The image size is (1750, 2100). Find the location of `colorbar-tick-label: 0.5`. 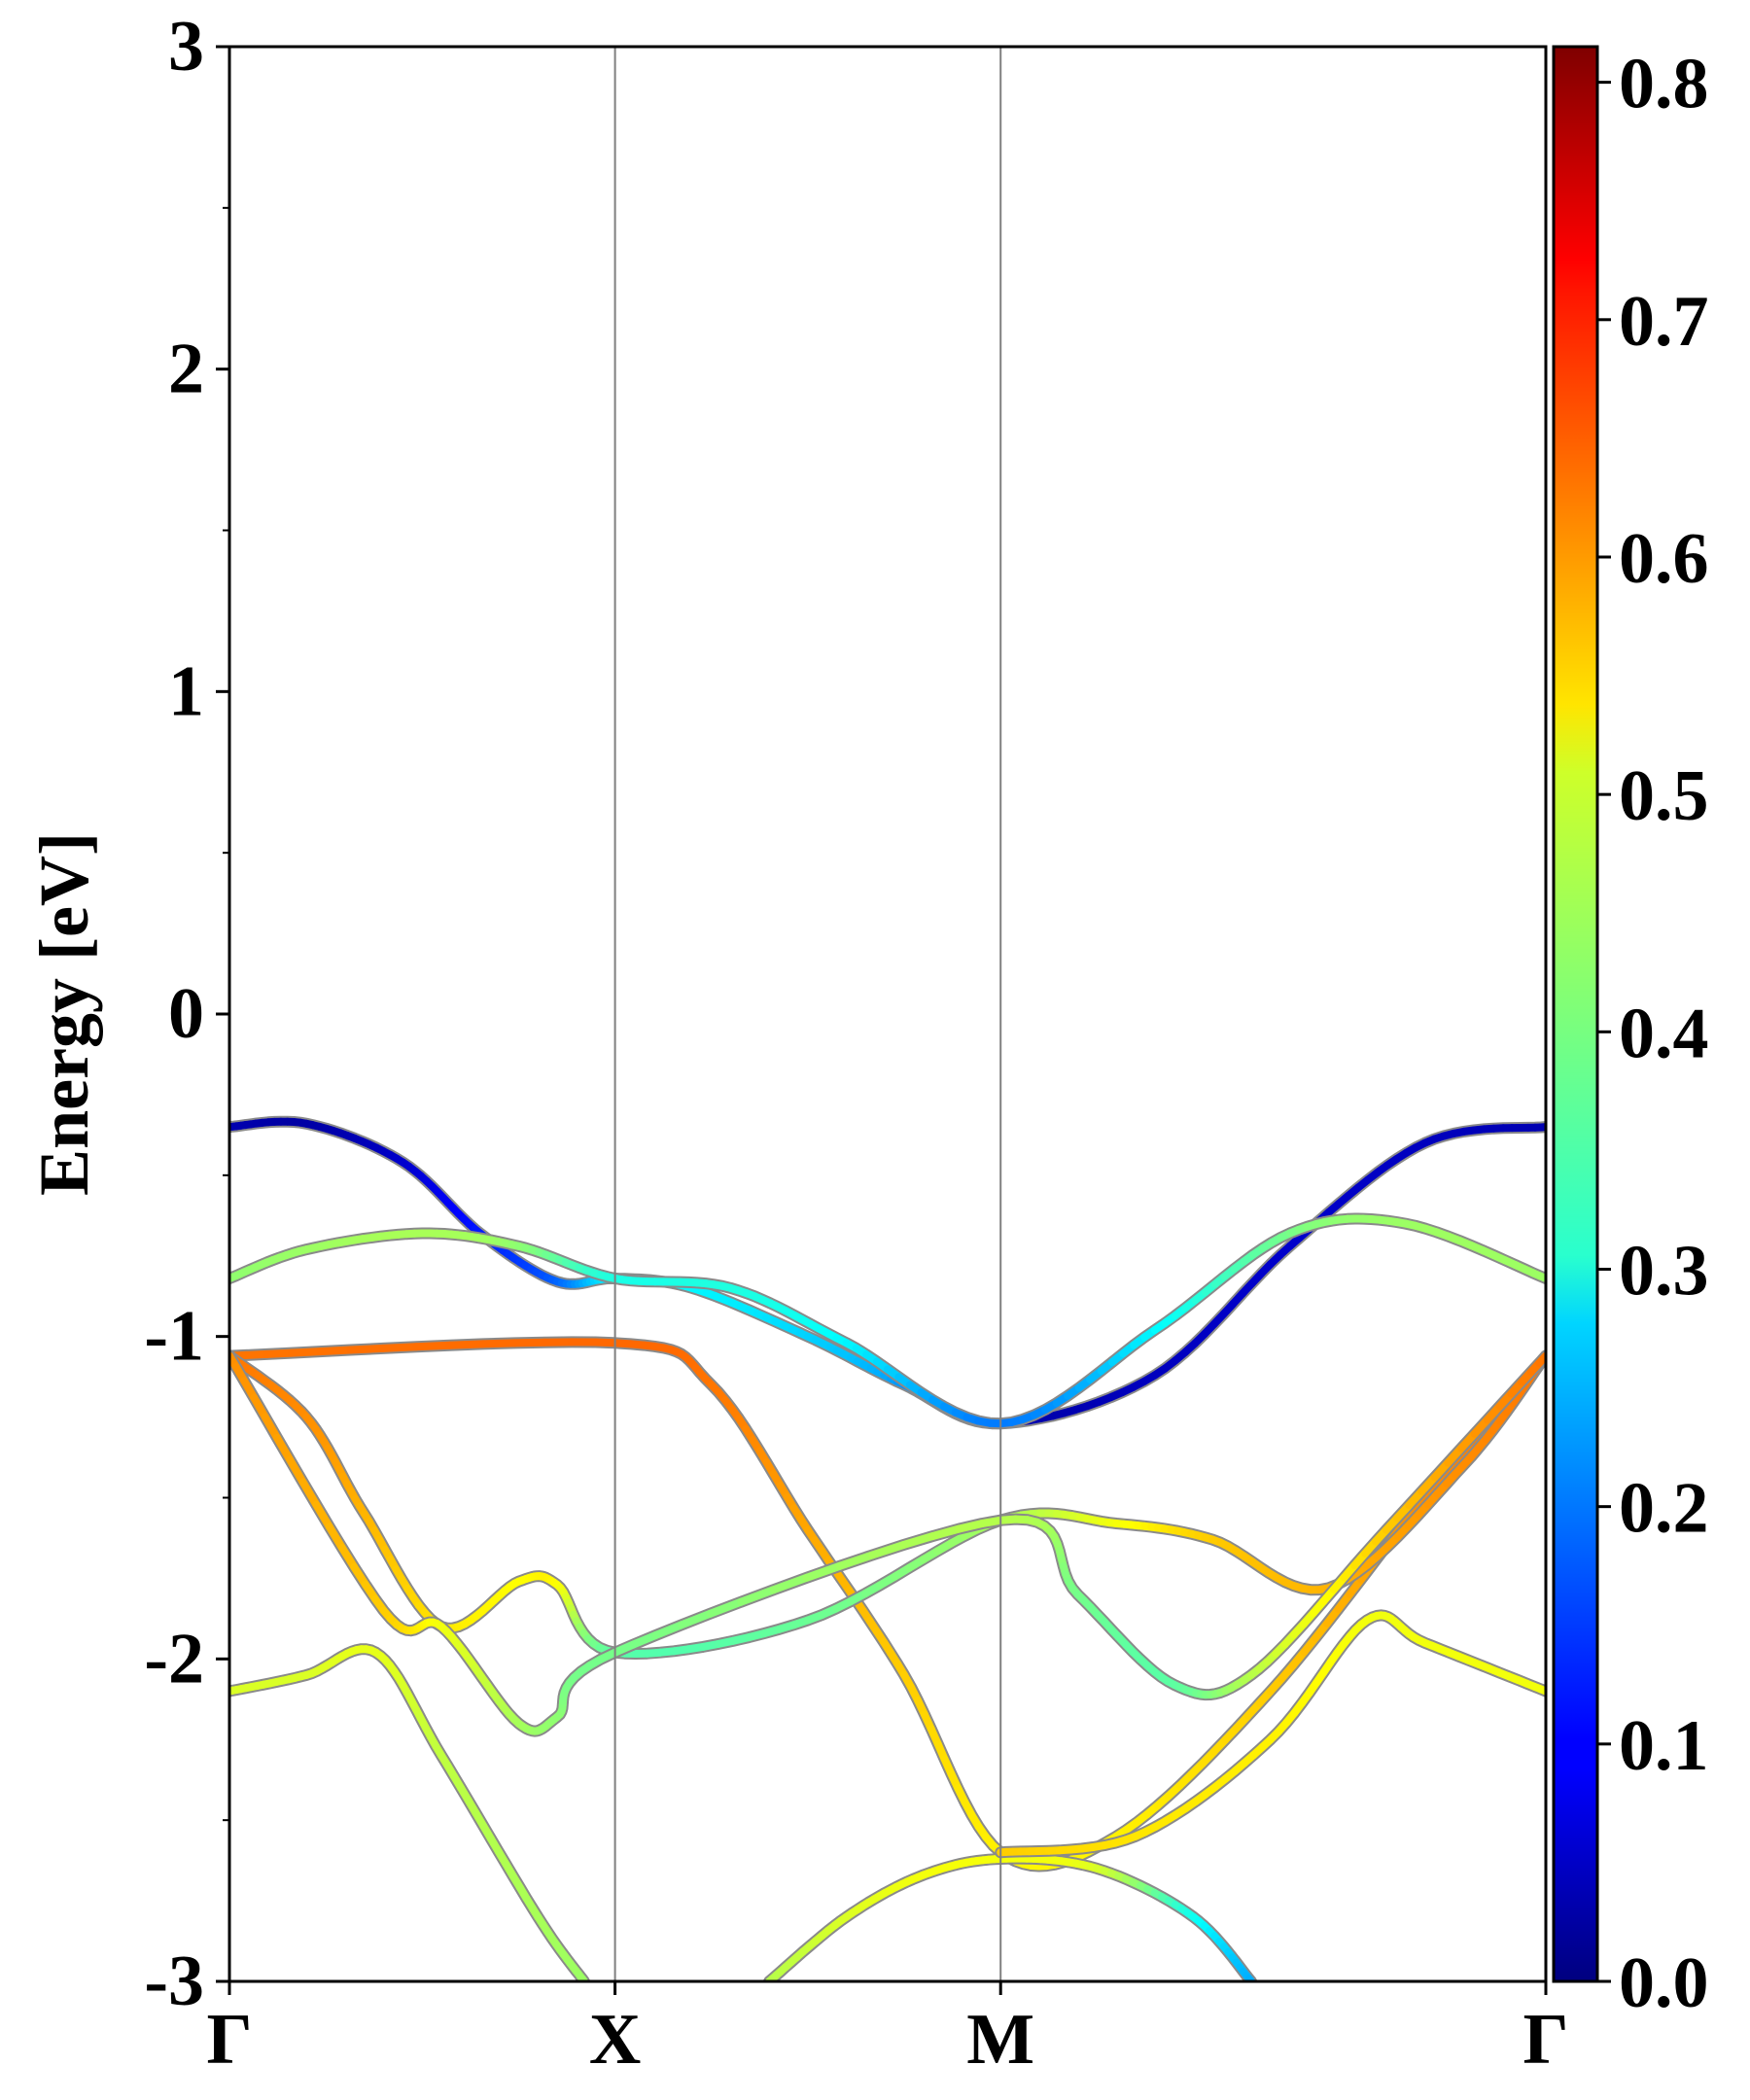

colorbar-tick-label: 0.5 is located at coordinates (1664, 796).